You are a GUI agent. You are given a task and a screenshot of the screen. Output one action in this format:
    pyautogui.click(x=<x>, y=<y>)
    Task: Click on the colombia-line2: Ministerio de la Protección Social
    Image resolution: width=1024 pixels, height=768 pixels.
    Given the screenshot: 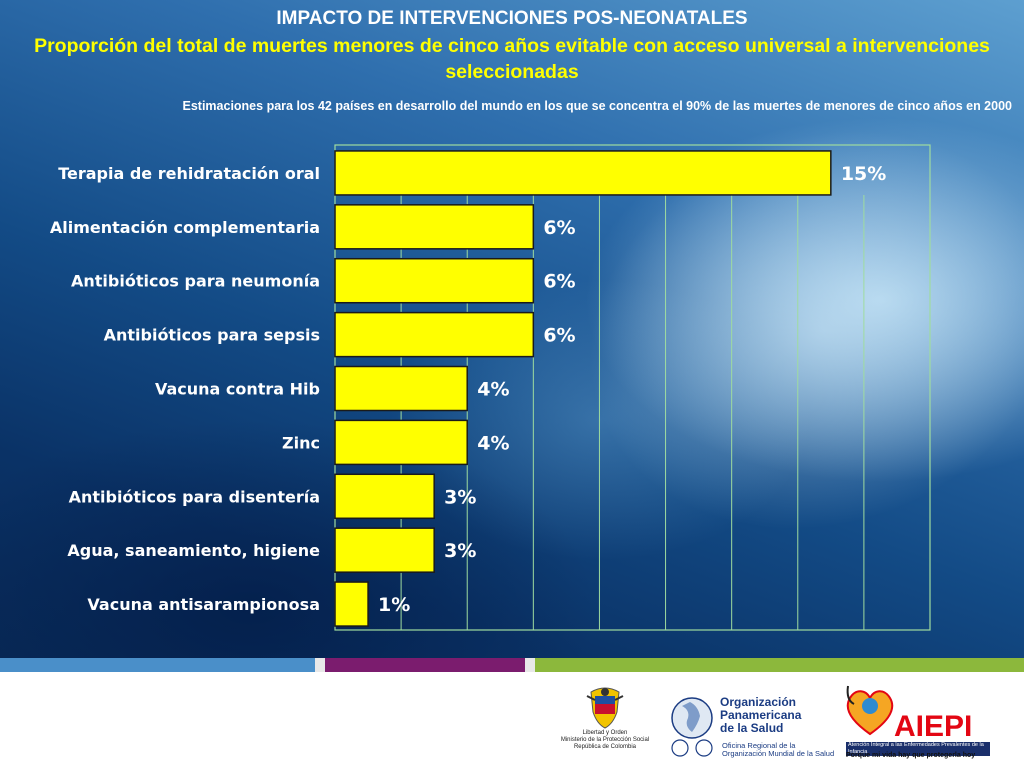 What is the action you would take?
    pyautogui.click(x=605, y=740)
    